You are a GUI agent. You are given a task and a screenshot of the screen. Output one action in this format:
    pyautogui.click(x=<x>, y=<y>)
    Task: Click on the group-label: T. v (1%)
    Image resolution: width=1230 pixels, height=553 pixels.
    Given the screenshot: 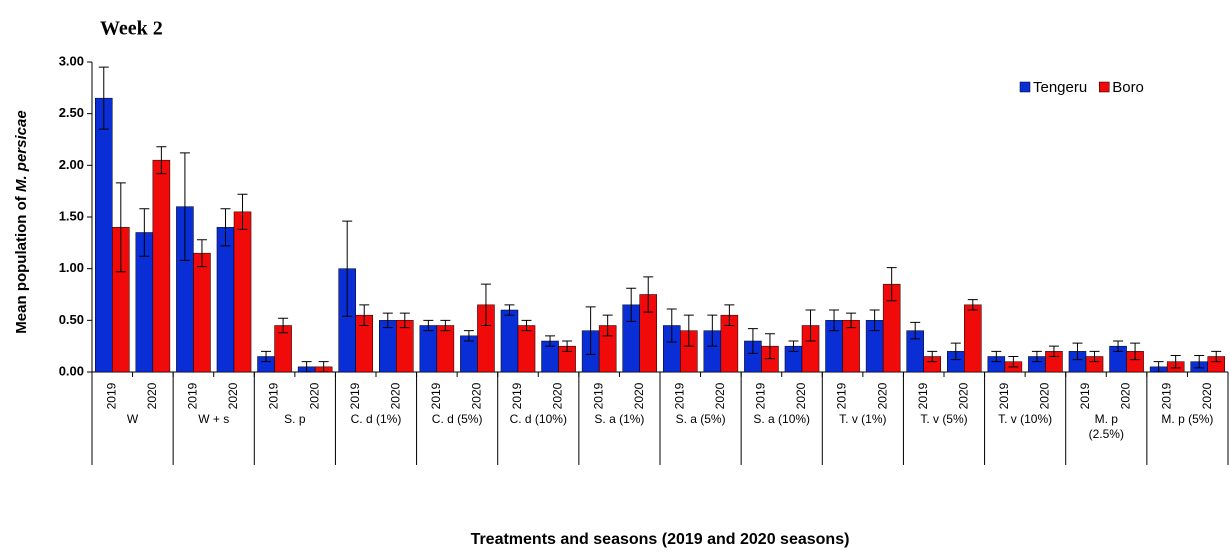 What is the action you would take?
    pyautogui.click(x=863, y=419)
    